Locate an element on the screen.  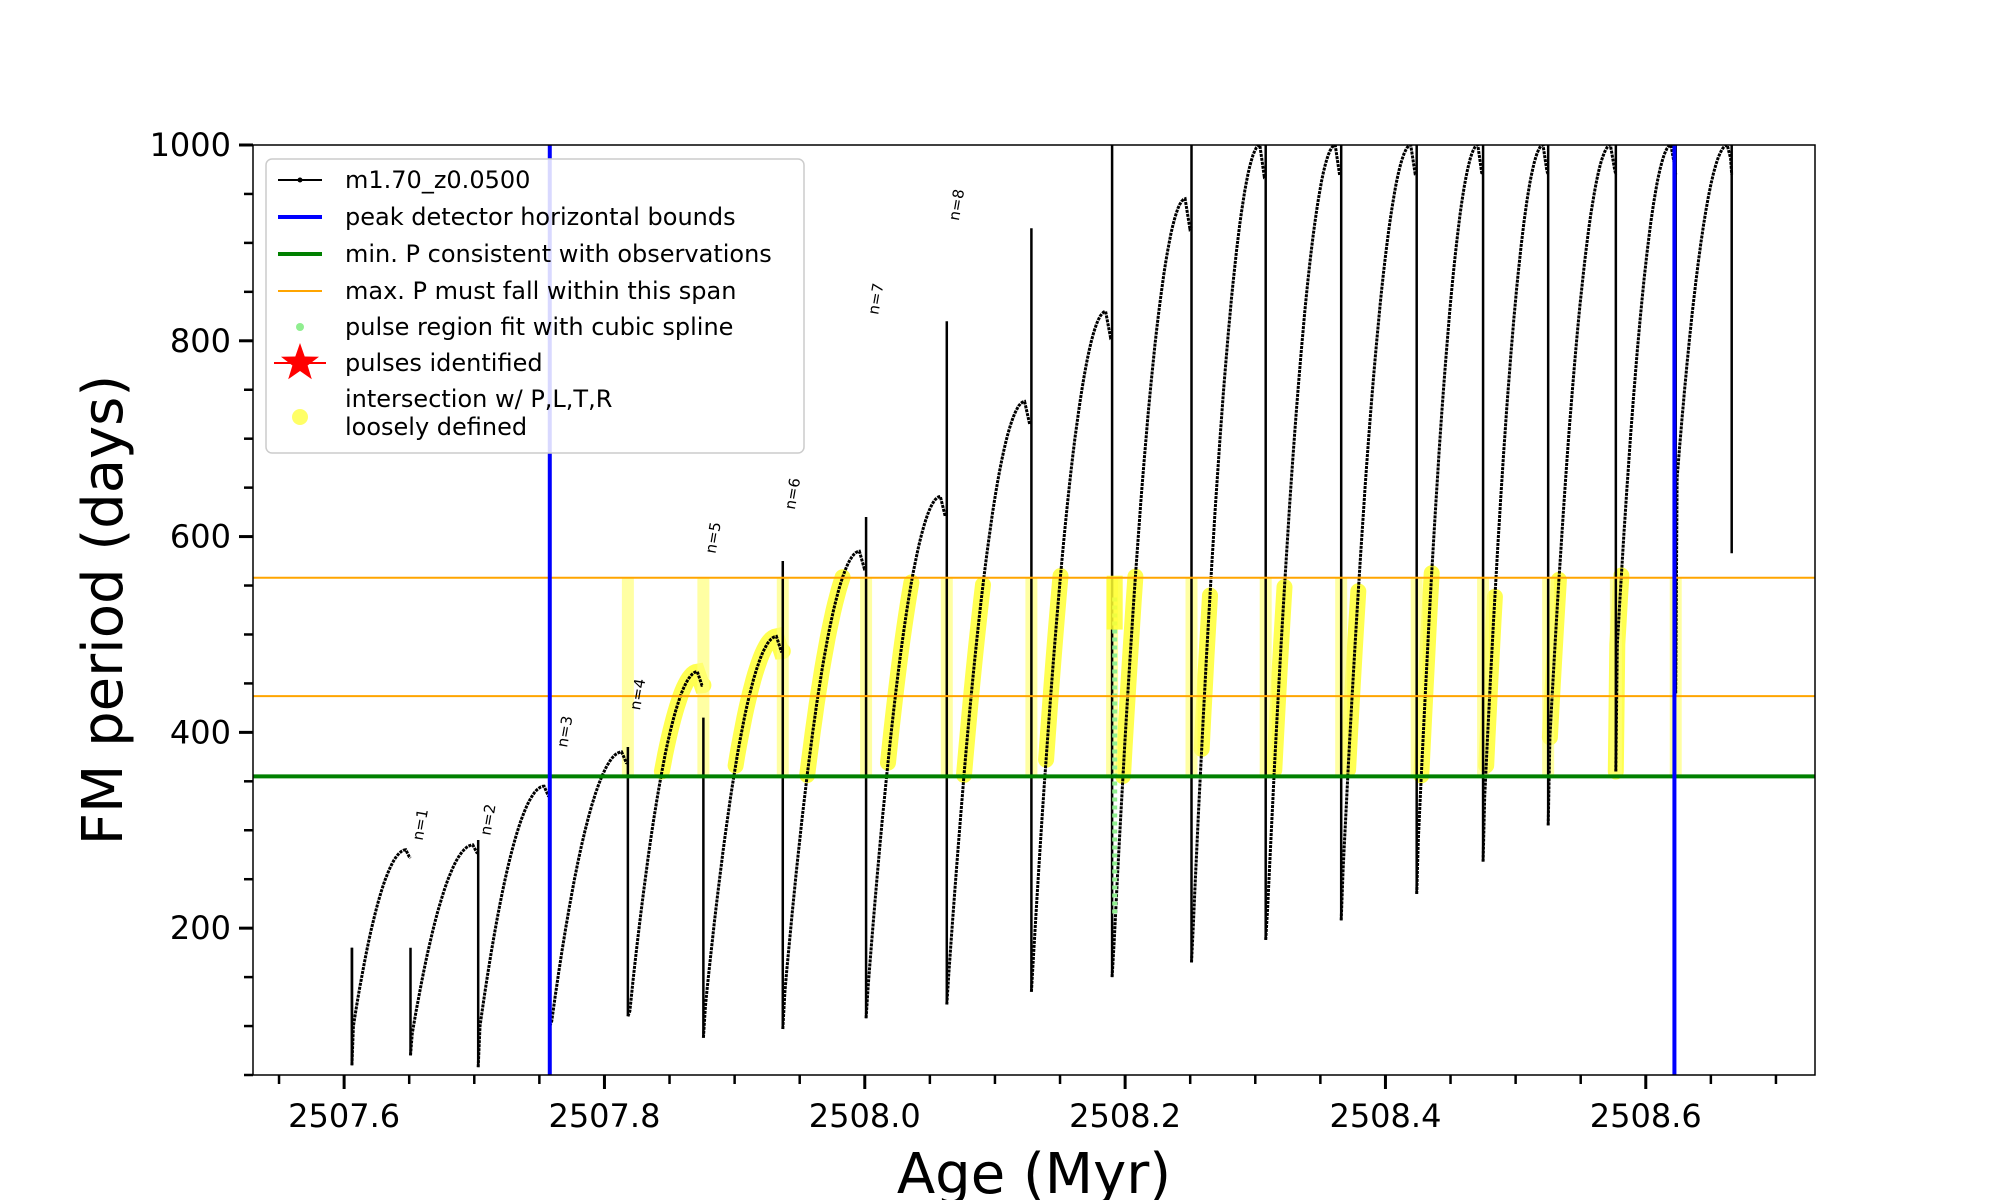
x-axis: 2507.6 2507.8 2508.0 2508.2 2508.4 2508.6 is located at coordinates (1027, 1105).